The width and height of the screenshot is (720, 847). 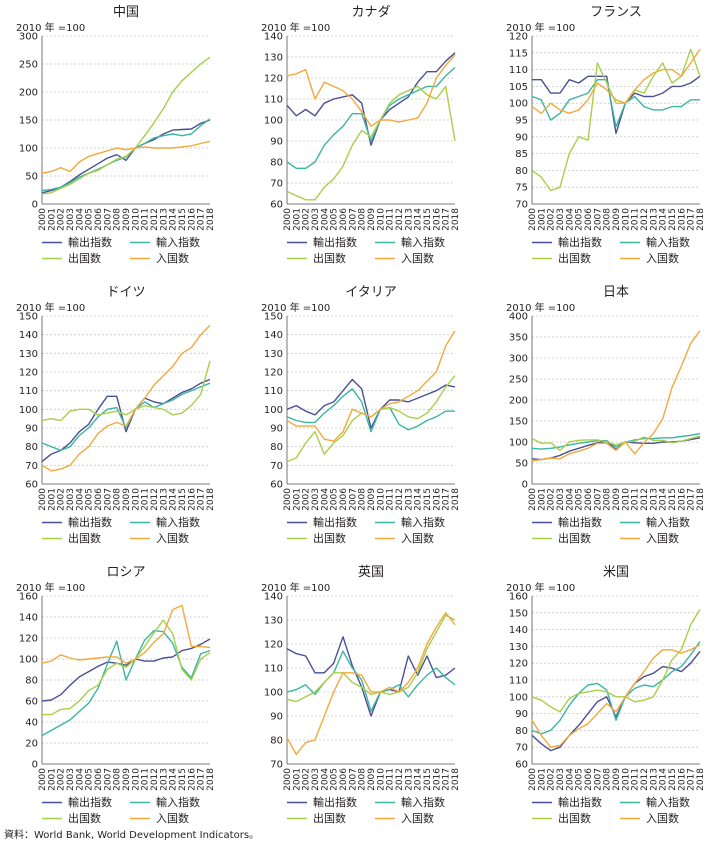 I want to click on x-tick-label: 2002, so click(x=62, y=219).